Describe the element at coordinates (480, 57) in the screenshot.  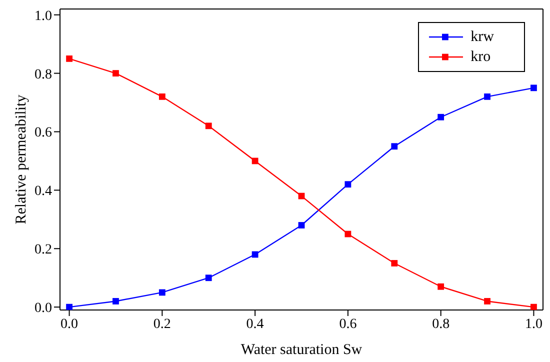
I see `legend-label: kro` at that location.